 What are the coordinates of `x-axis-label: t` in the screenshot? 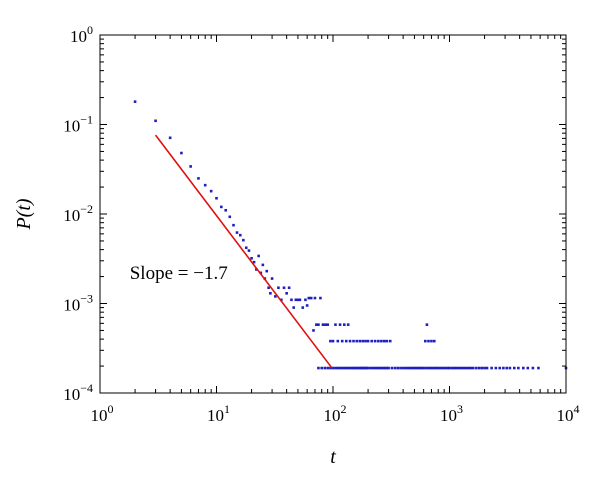 It's located at (333, 457).